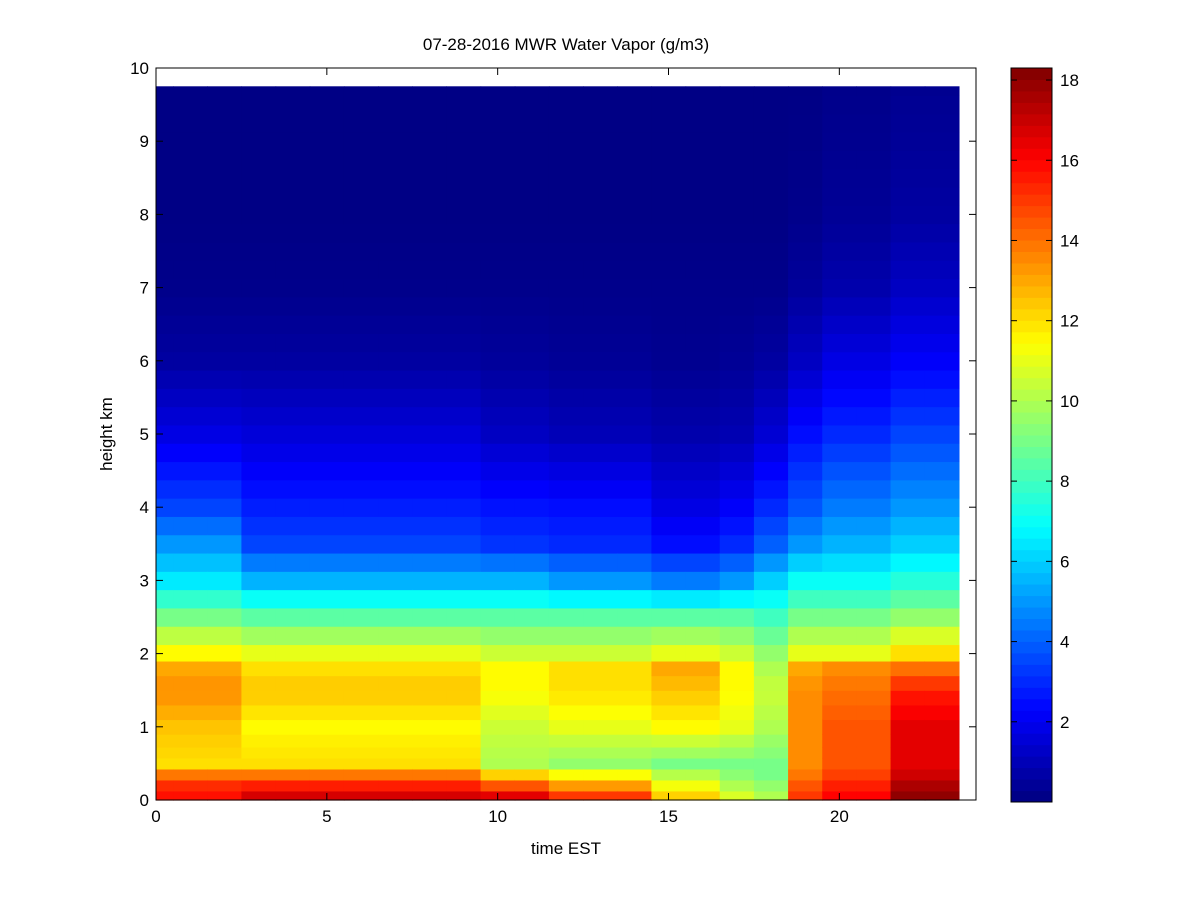 This screenshot has width=1200, height=900. What do you see at coordinates (1069, 80) in the screenshot?
I see `colorbar-tick-label: 18` at bounding box center [1069, 80].